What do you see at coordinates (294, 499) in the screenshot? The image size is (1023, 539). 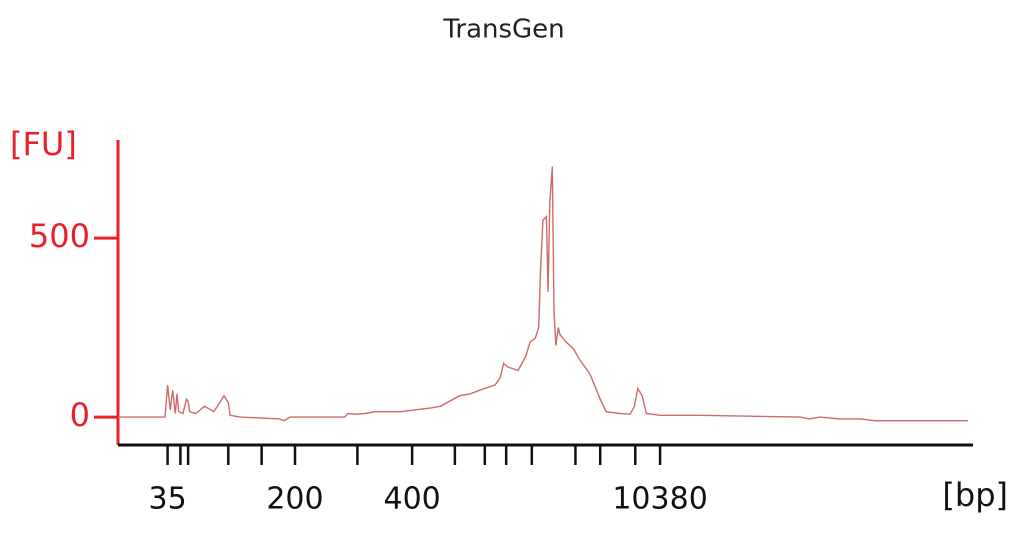 I see `x-tick-label: 200` at bounding box center [294, 499].